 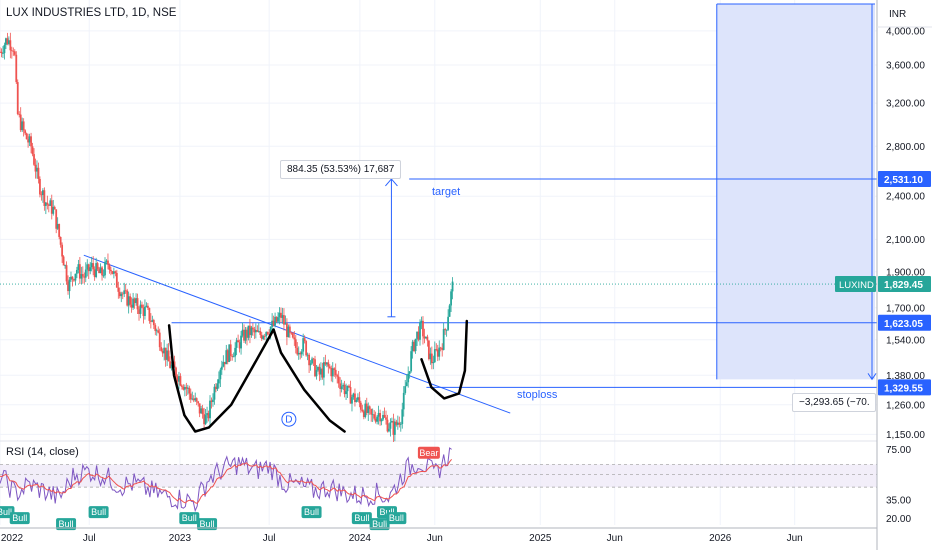 I want to click on price-tick-label: 1,700.00, so click(x=905, y=308).